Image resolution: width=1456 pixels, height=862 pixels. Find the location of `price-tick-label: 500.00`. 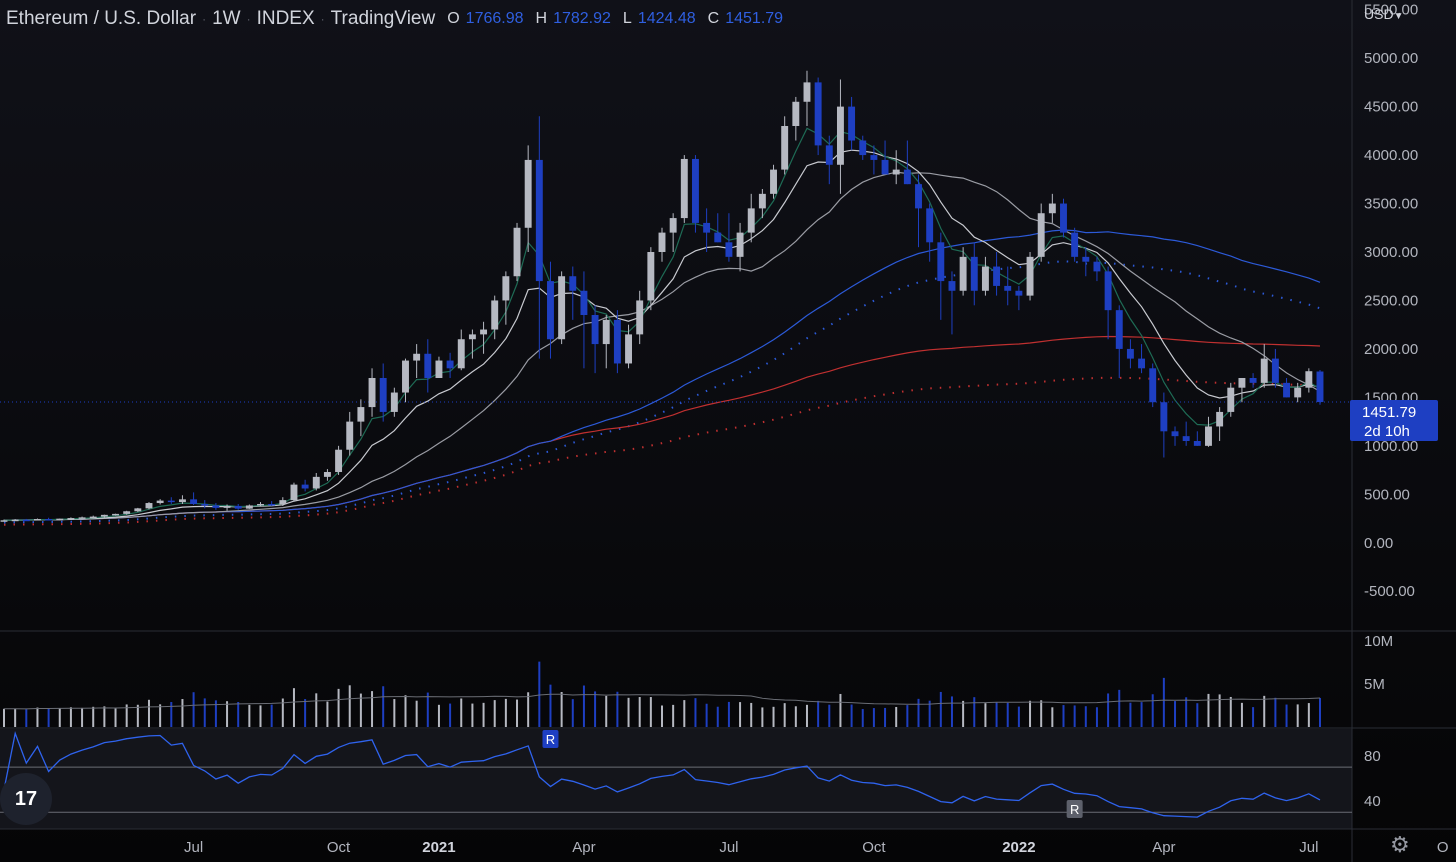

price-tick-label: 500.00 is located at coordinates (1387, 494).